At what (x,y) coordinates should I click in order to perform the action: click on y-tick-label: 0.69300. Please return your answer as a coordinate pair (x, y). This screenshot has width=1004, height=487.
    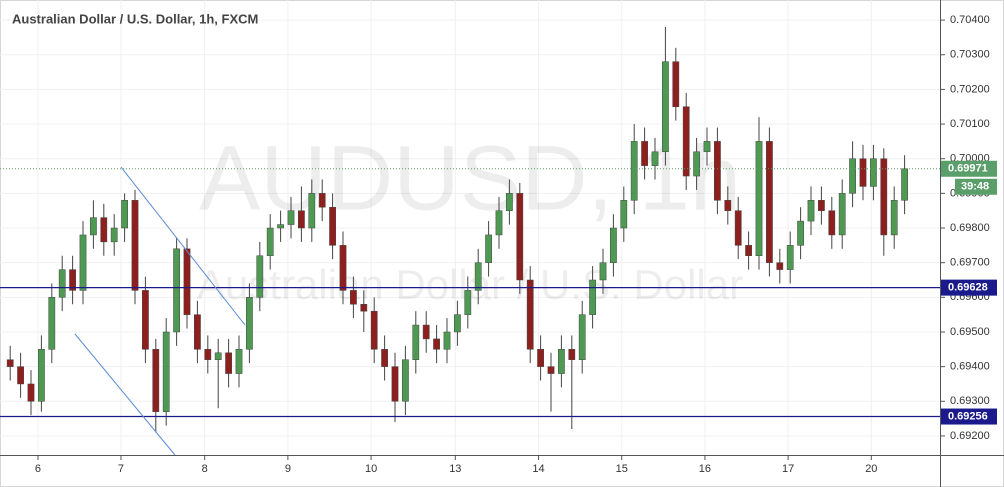
    Looking at the image, I should click on (970, 401).